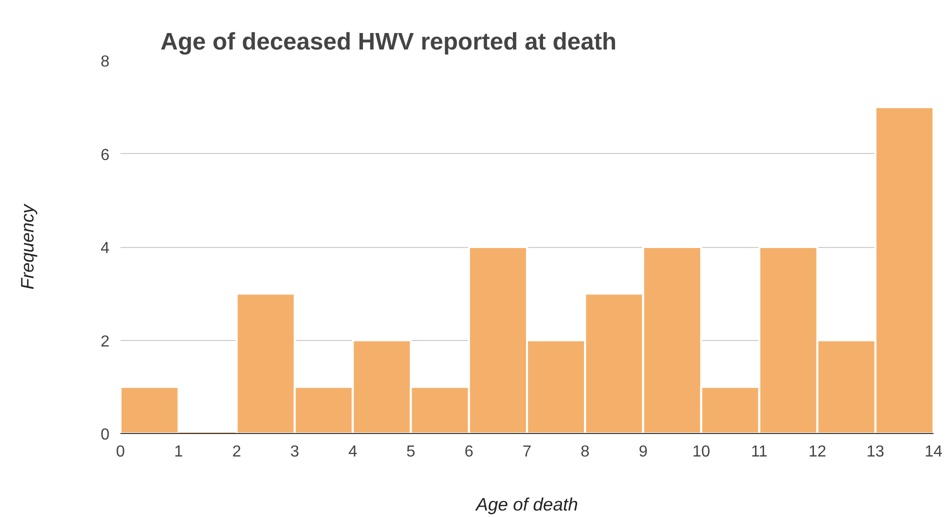 Image resolution: width=950 pixels, height=517 pixels. What do you see at coordinates (526, 504) in the screenshot?
I see `x-axis-title: Age of death` at bounding box center [526, 504].